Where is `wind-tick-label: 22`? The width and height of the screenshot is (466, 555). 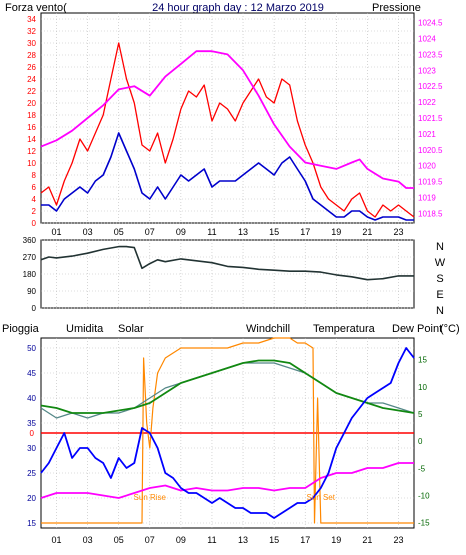 wind-tick-label: 22 is located at coordinates (31, 91).